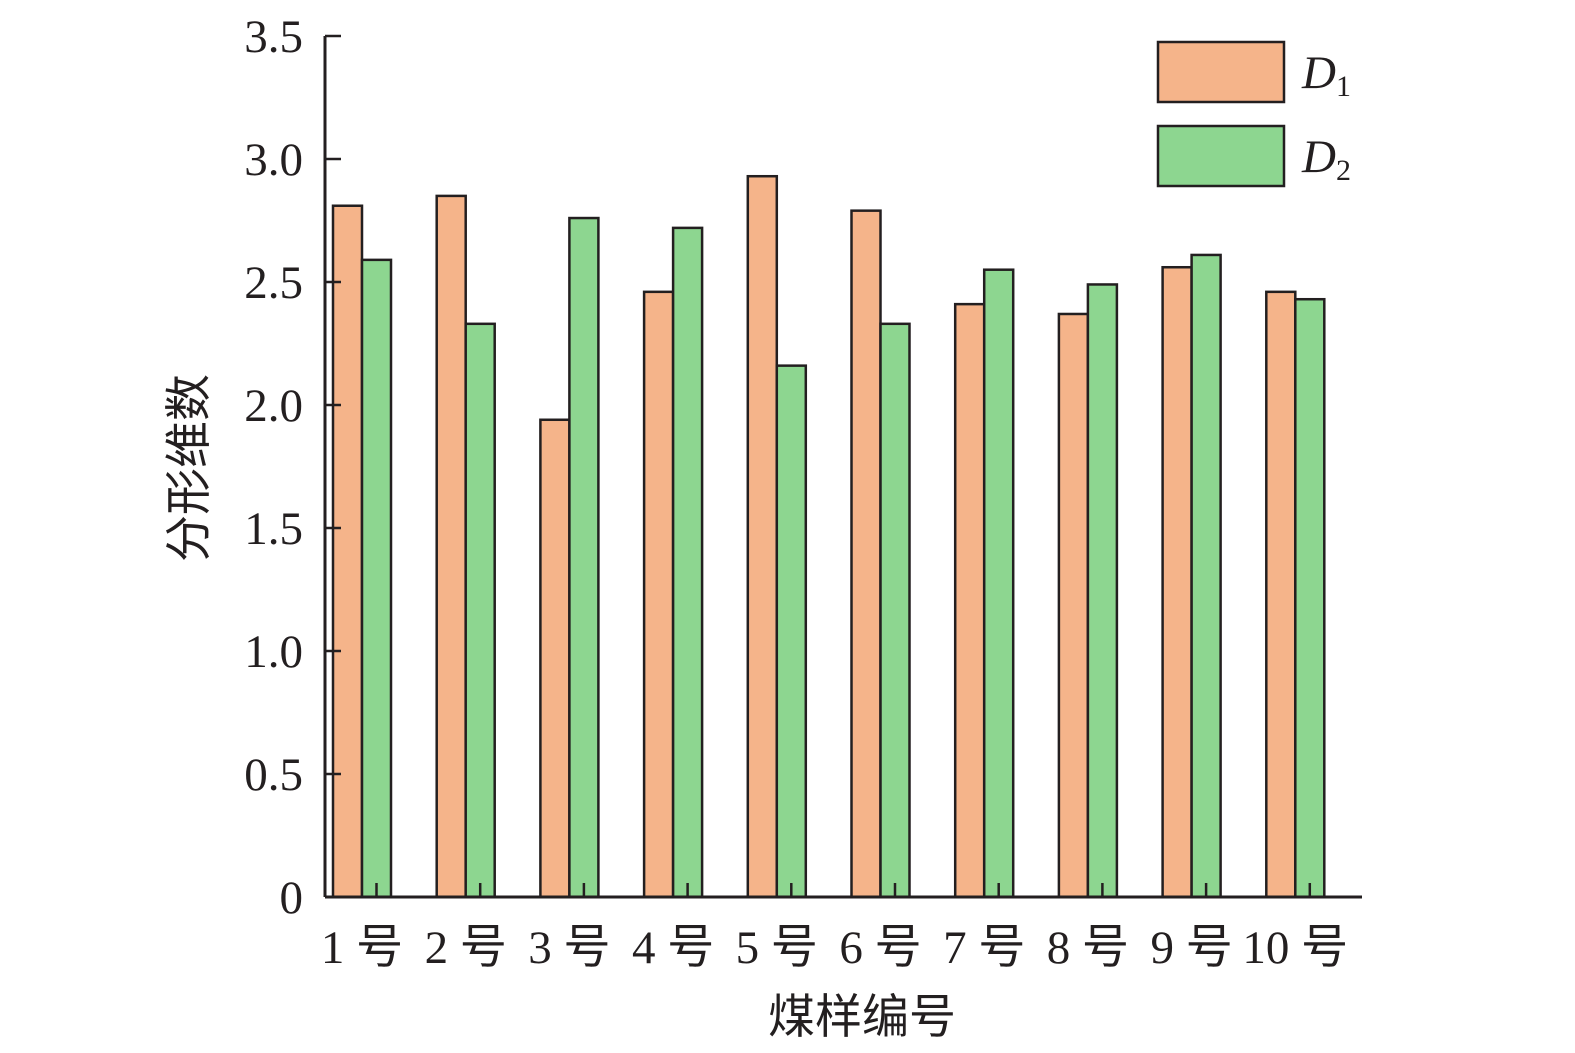 Image resolution: width=1575 pixels, height=1053 pixels. Describe the element at coordinates (569, 948) in the screenshot. I see `x-tick-label-3: 3 号` at that location.